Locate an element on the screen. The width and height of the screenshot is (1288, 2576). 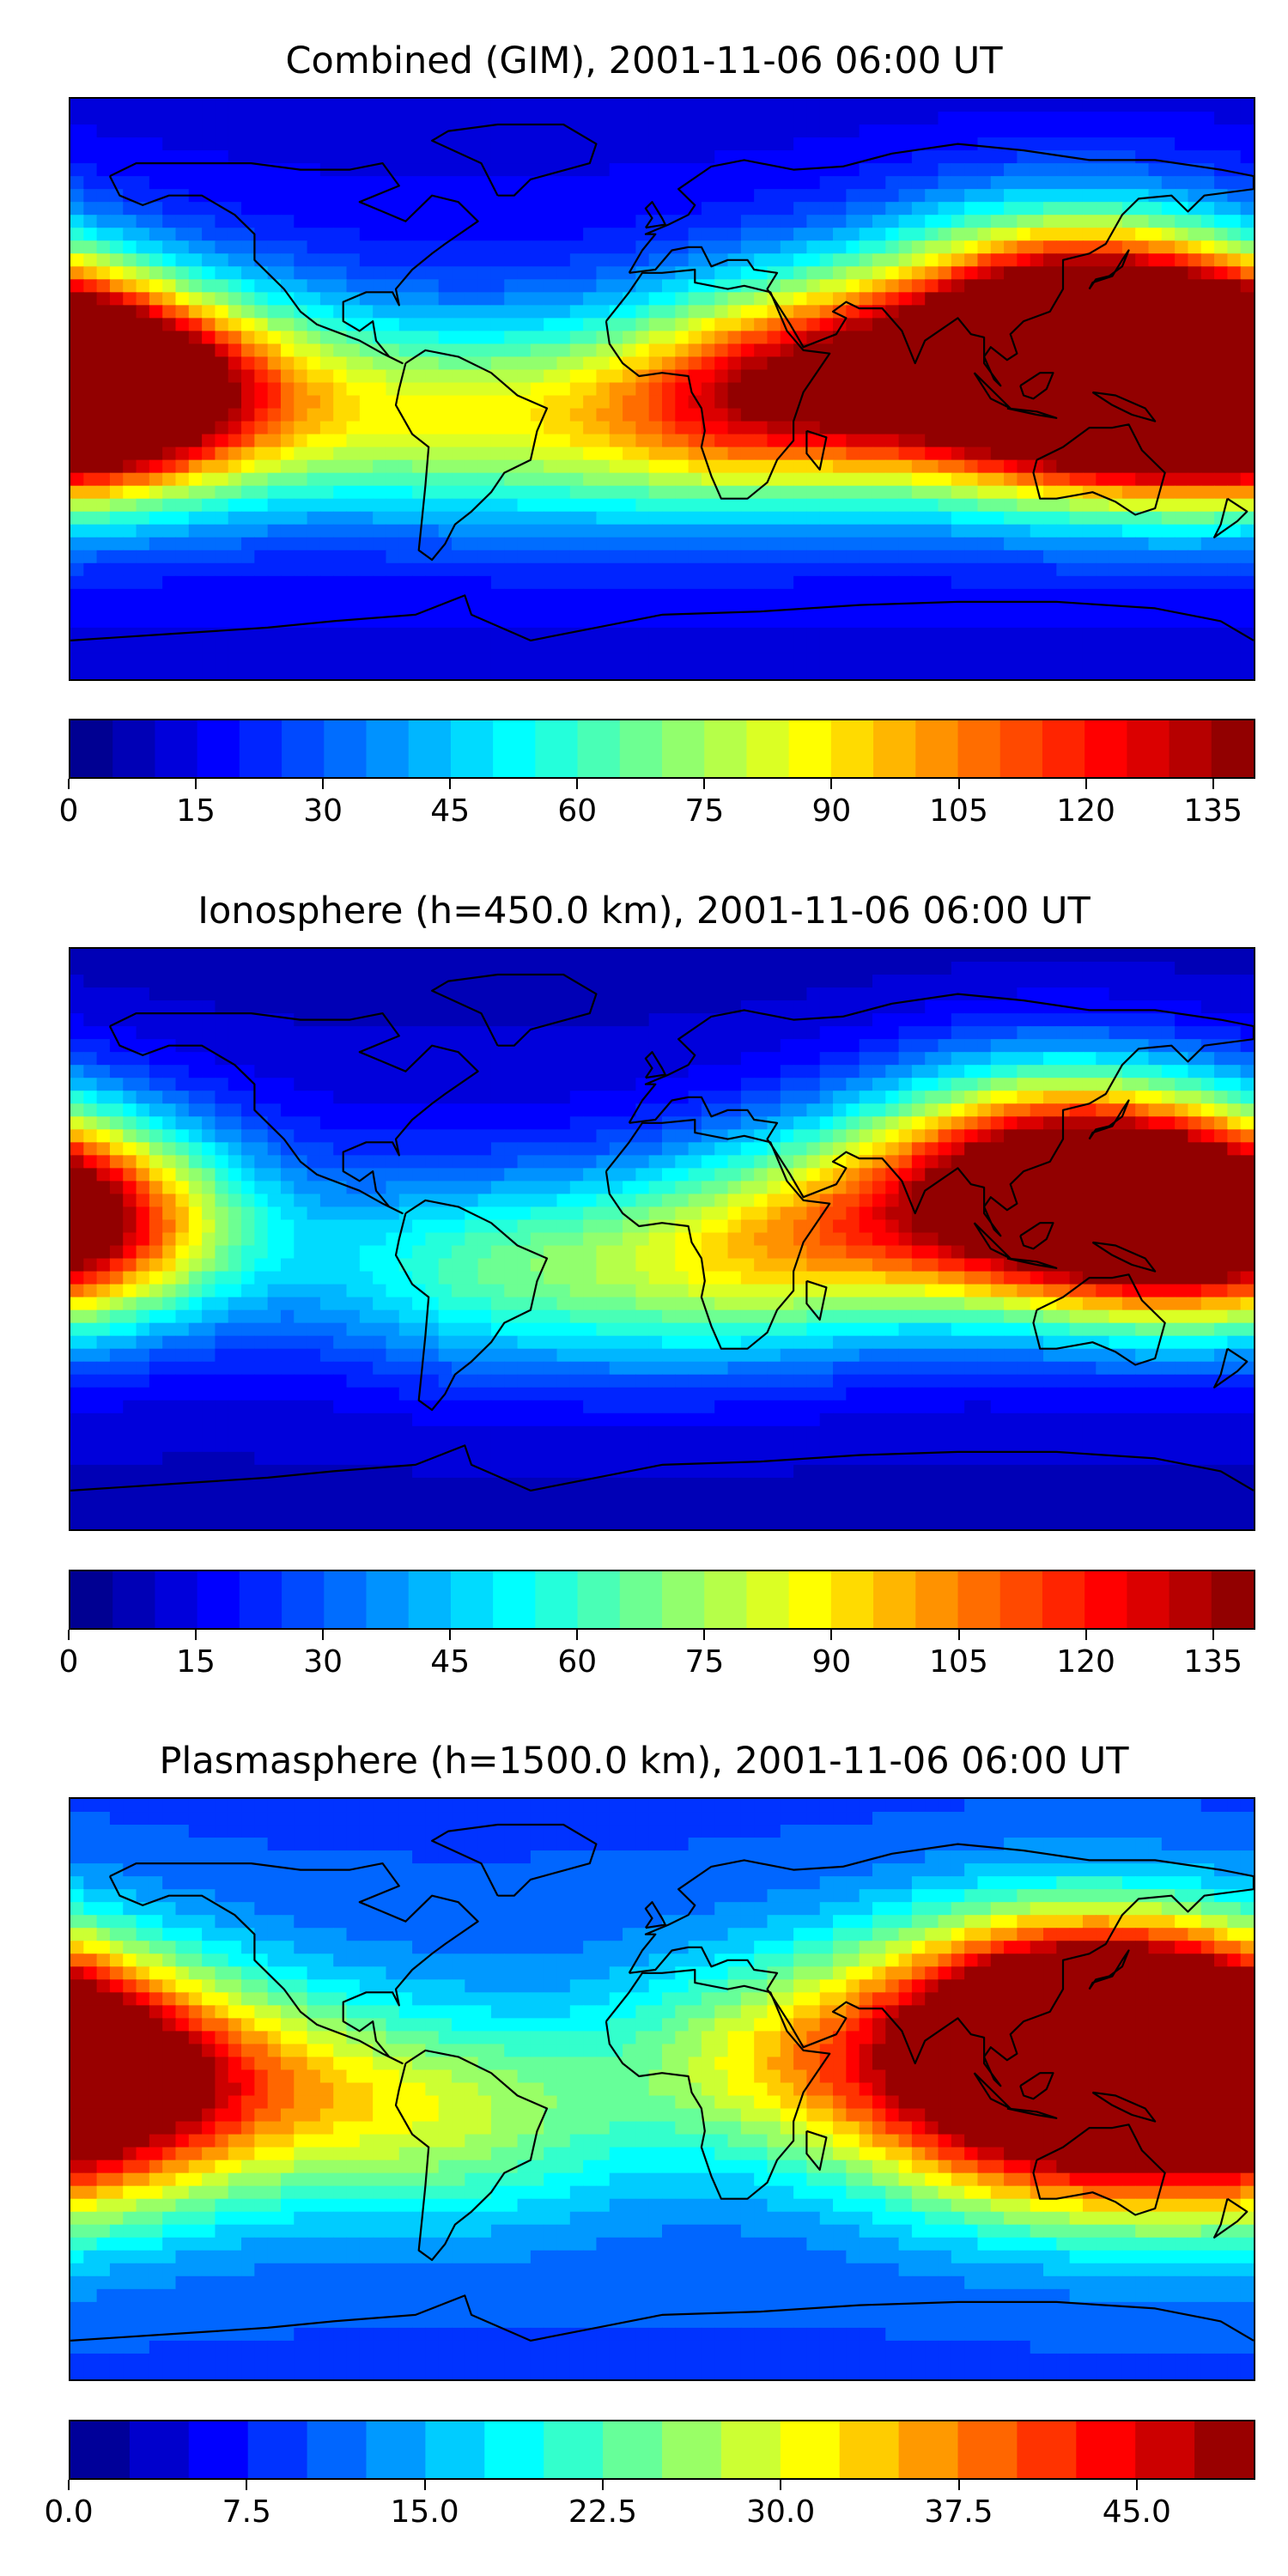
coastline is located at coordinates (817, 450).